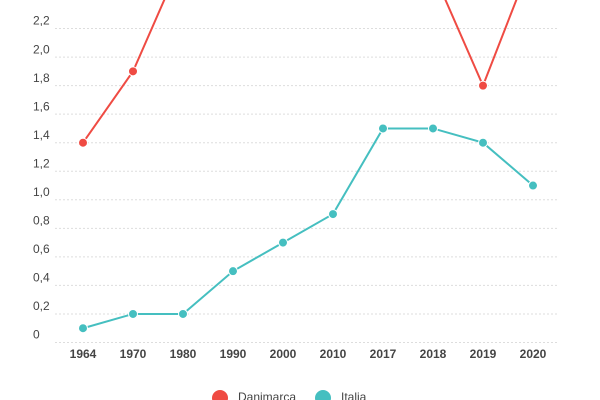 The width and height of the screenshot is (600, 400). What do you see at coordinates (41, 135) in the screenshot?
I see `y-tick-label: 1,4` at bounding box center [41, 135].